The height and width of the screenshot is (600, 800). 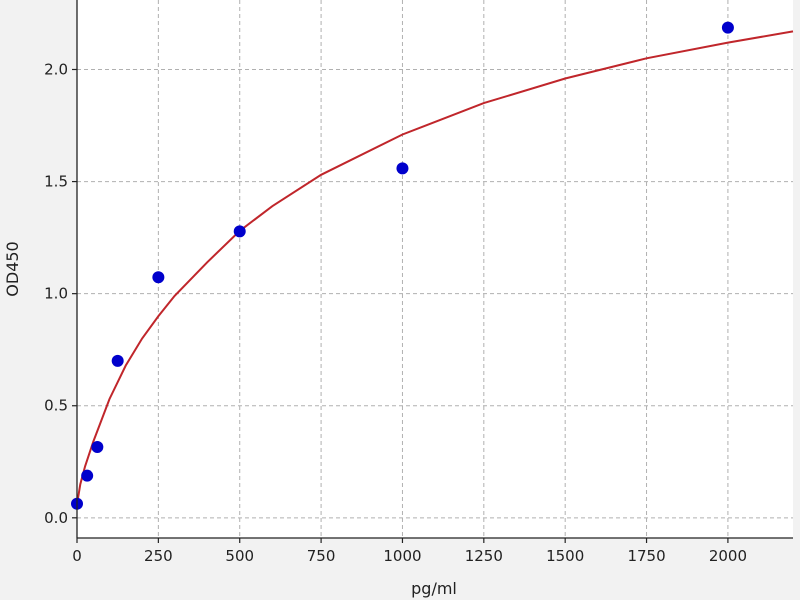 I want to click on x-tick-label: 1500, so click(x=565, y=556).